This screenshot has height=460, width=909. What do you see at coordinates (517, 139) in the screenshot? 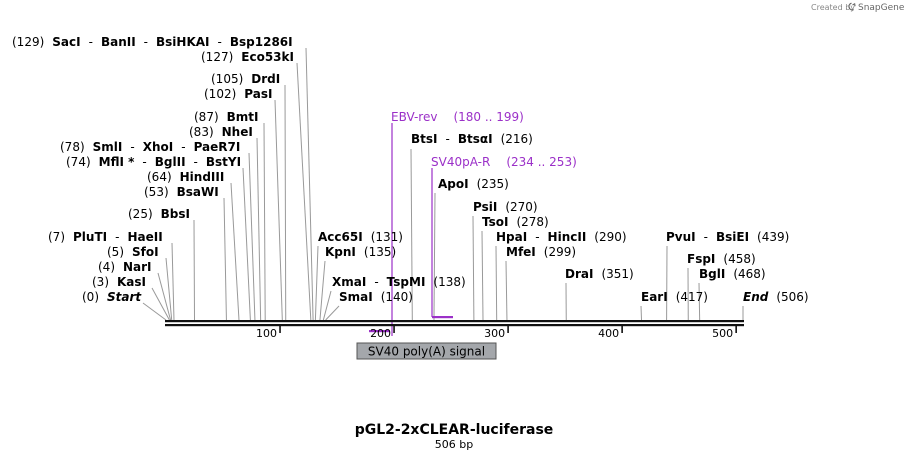
I see `site-position: (216)` at bounding box center [517, 139].